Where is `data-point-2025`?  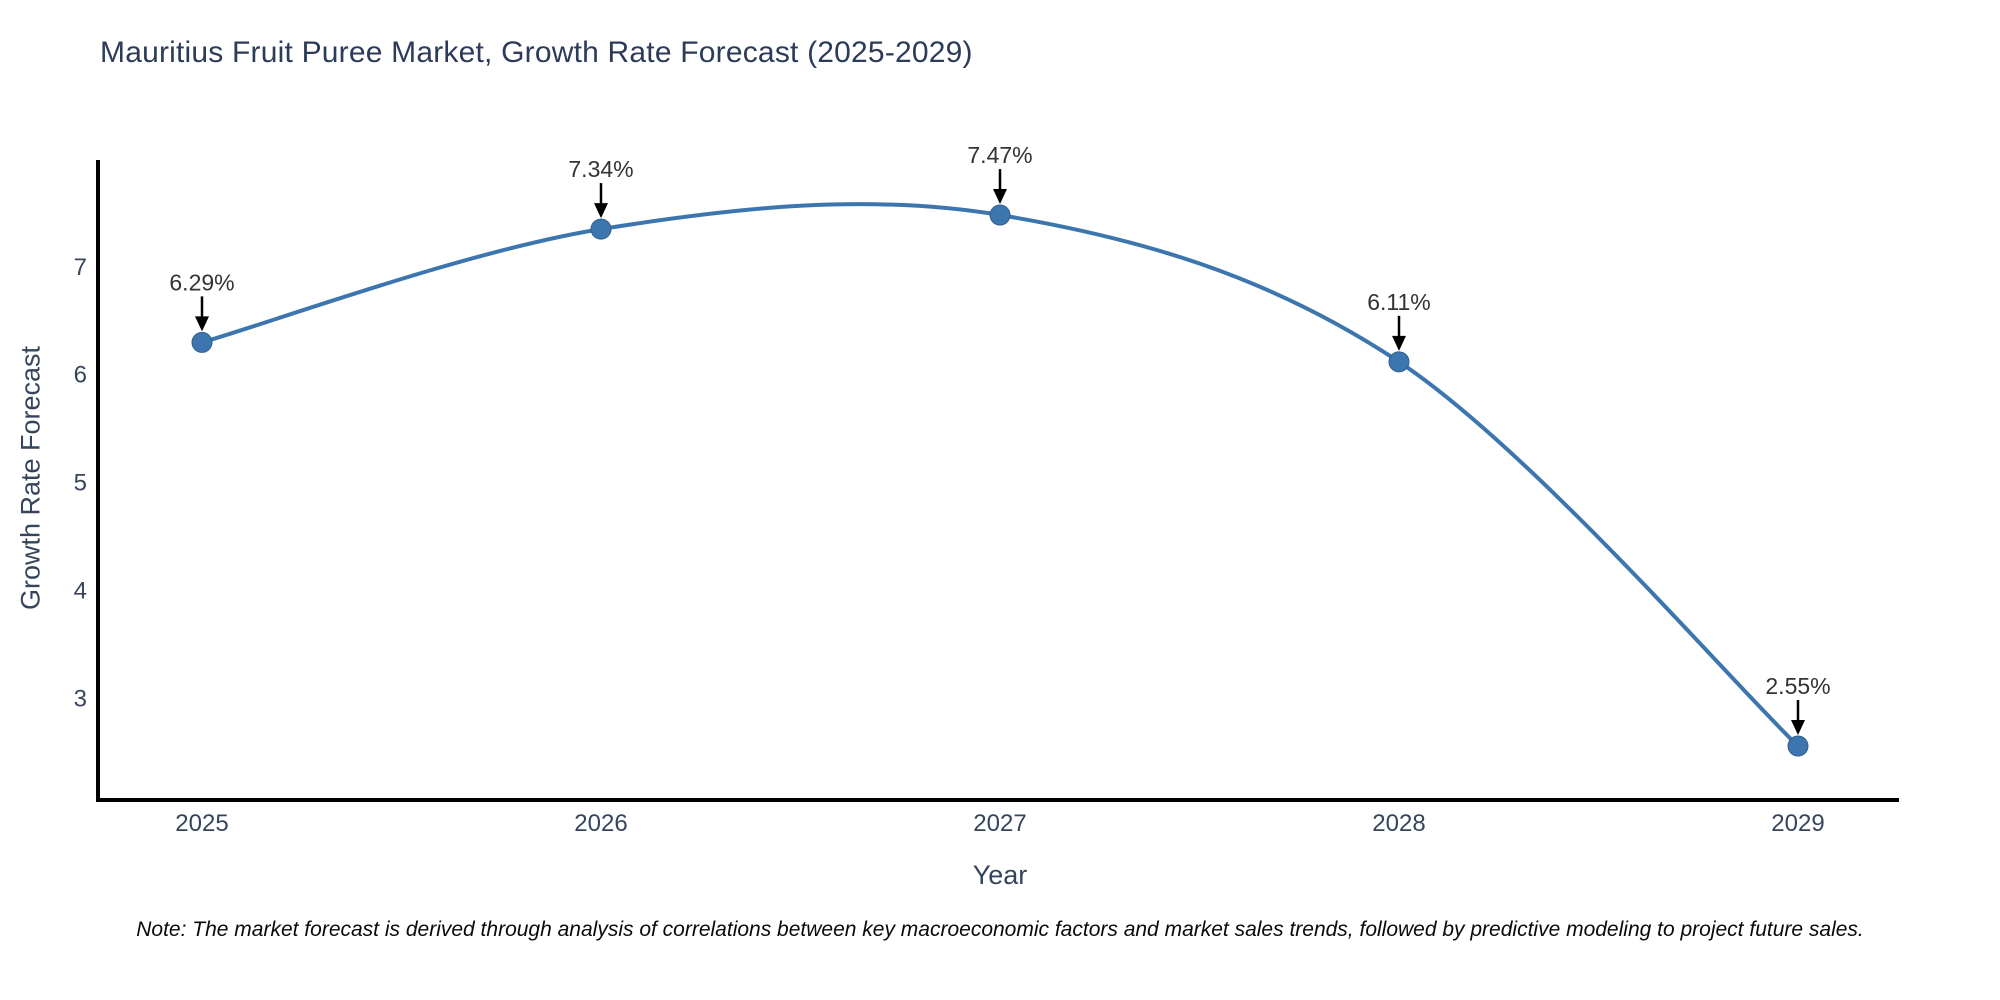 data-point-2025 is located at coordinates (202, 342).